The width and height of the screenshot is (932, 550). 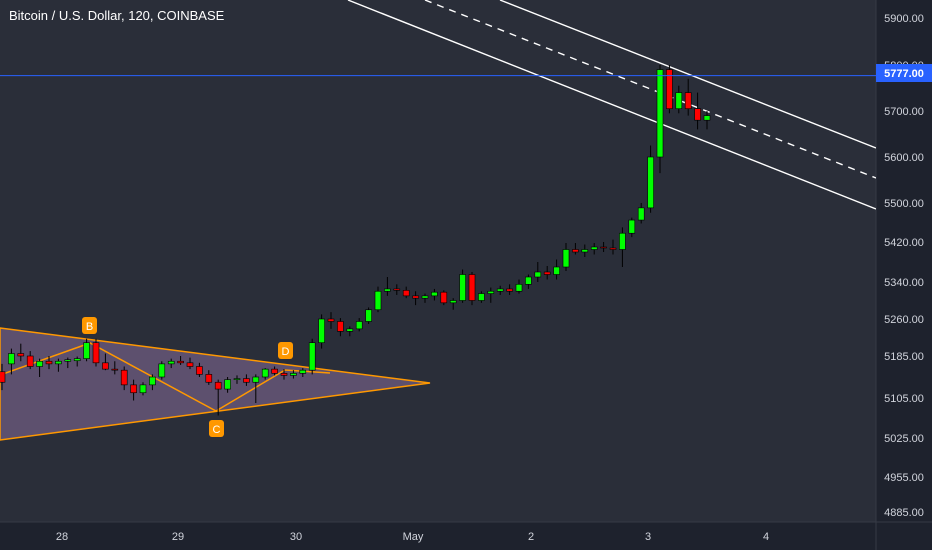 What do you see at coordinates (296, 537) in the screenshot?
I see `time-tick-label: 30` at bounding box center [296, 537].